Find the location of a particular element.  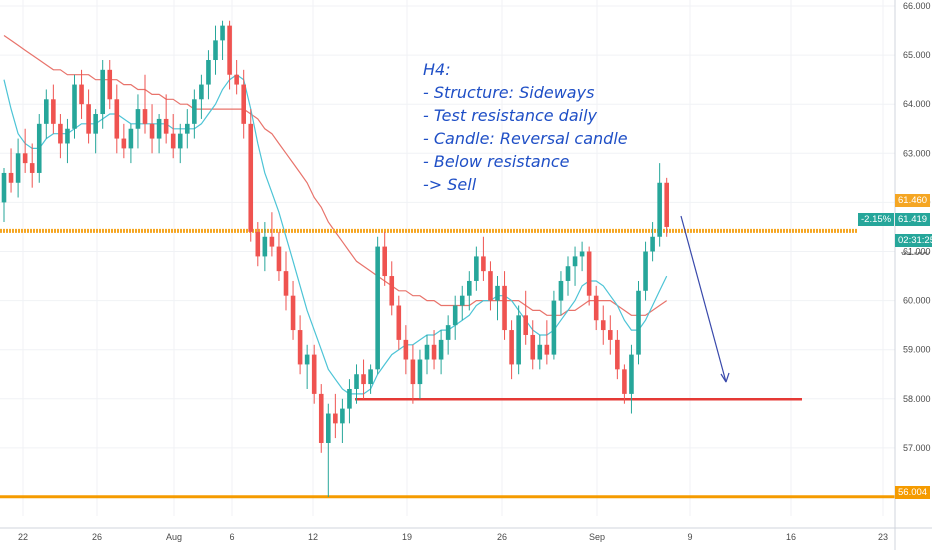

y-tick-label: 63.000 is located at coordinates (917, 153).